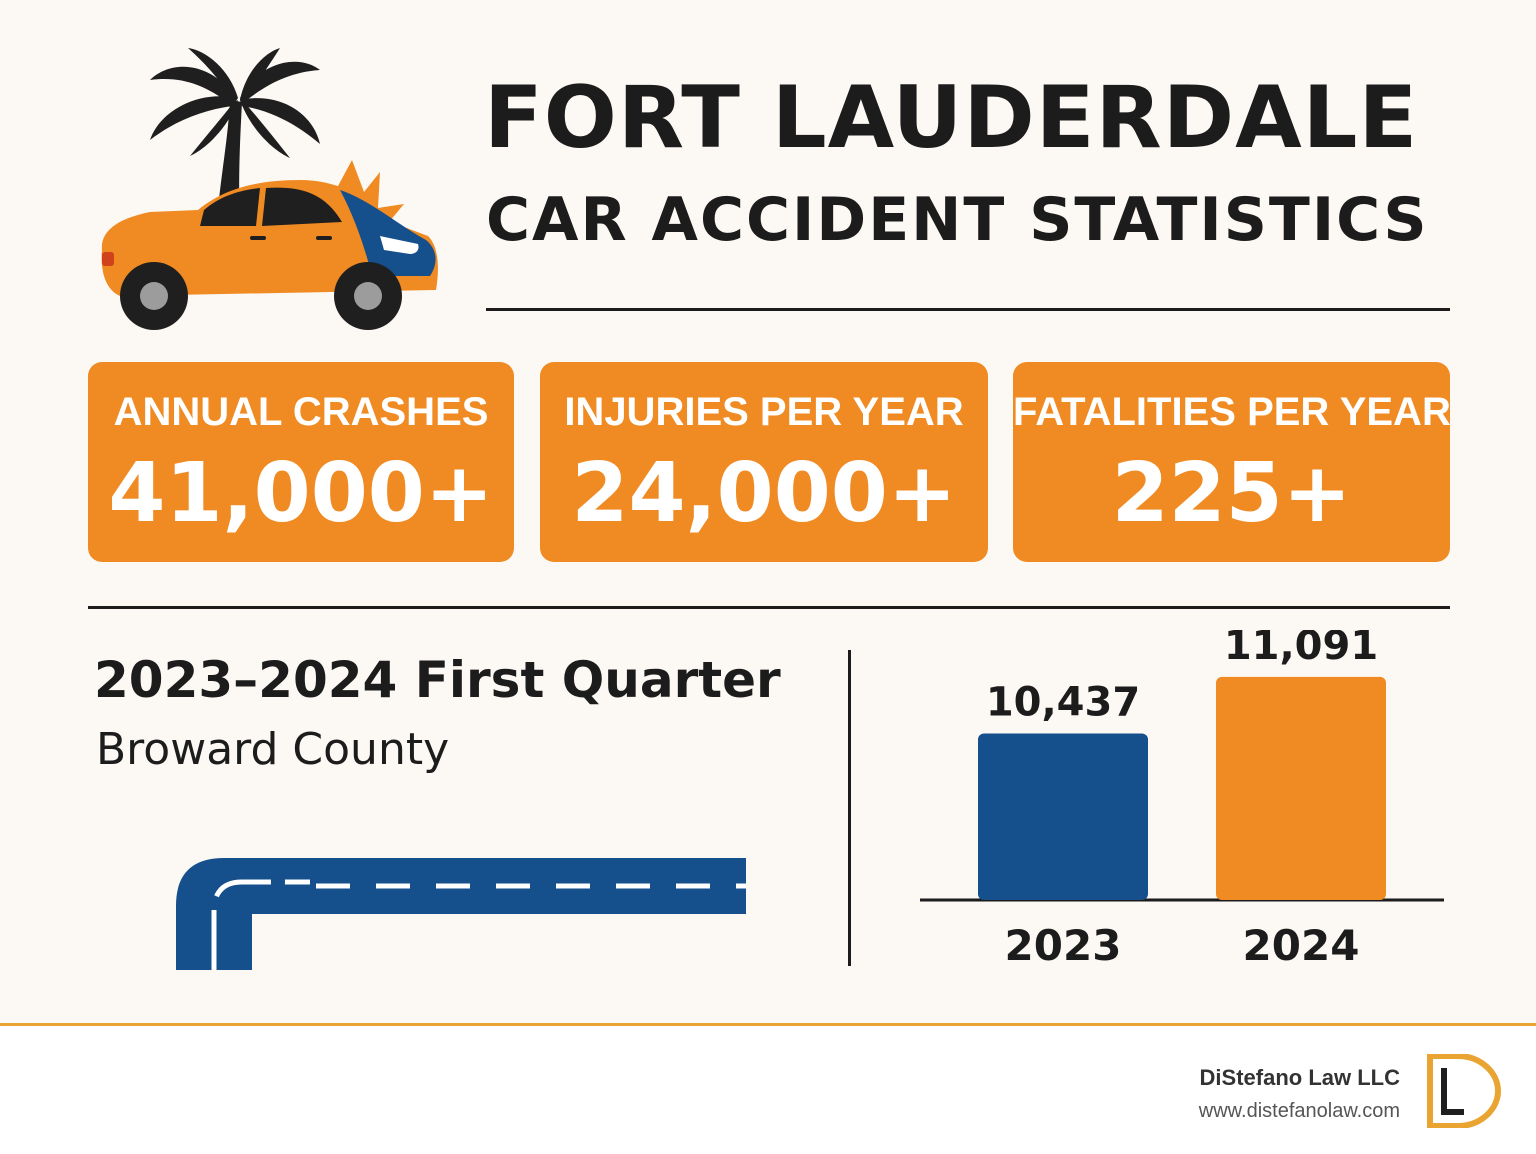 This screenshot has width=1536, height=1154. Describe the element at coordinates (1231, 493) in the screenshot. I see `stat-value: 225+` at that location.